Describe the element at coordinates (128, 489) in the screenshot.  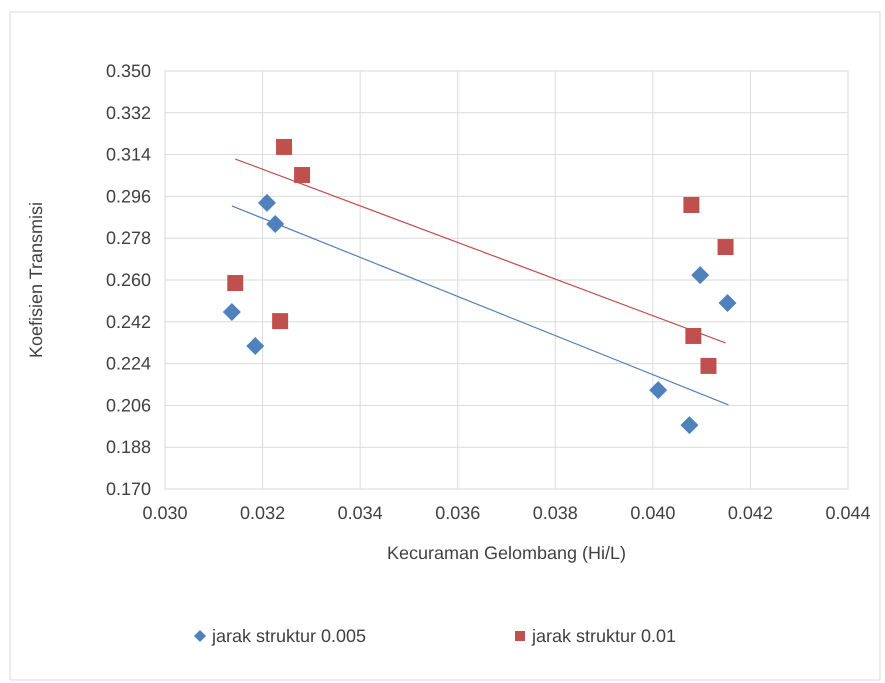
I see `y-tick-label: 0.170` at that location.